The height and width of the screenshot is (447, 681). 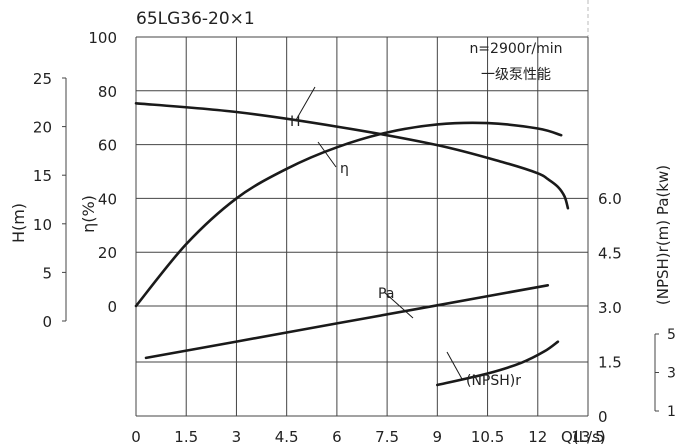 I want to click on x-tick-label: 3, so click(x=237, y=437).